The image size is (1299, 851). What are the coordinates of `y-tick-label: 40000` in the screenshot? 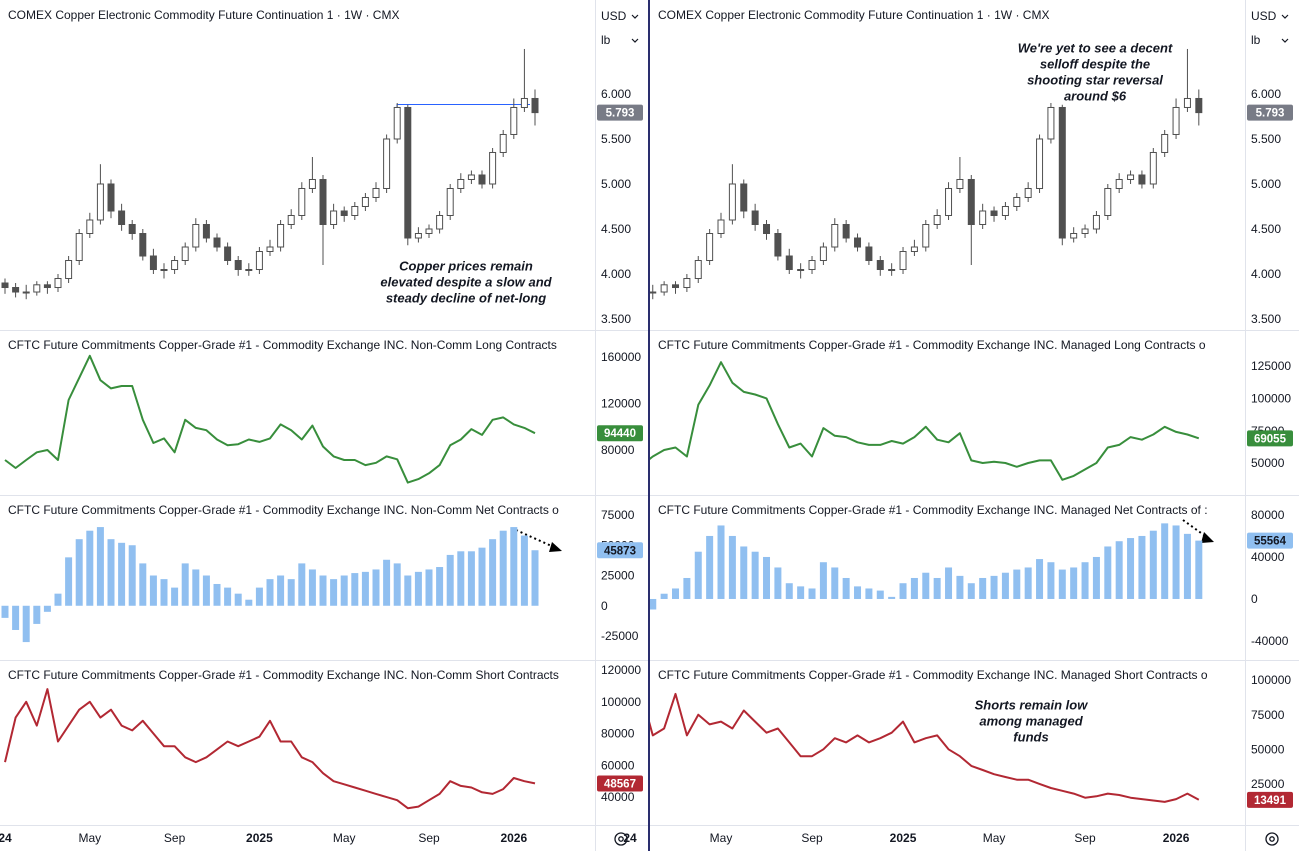 It's located at (618, 797).